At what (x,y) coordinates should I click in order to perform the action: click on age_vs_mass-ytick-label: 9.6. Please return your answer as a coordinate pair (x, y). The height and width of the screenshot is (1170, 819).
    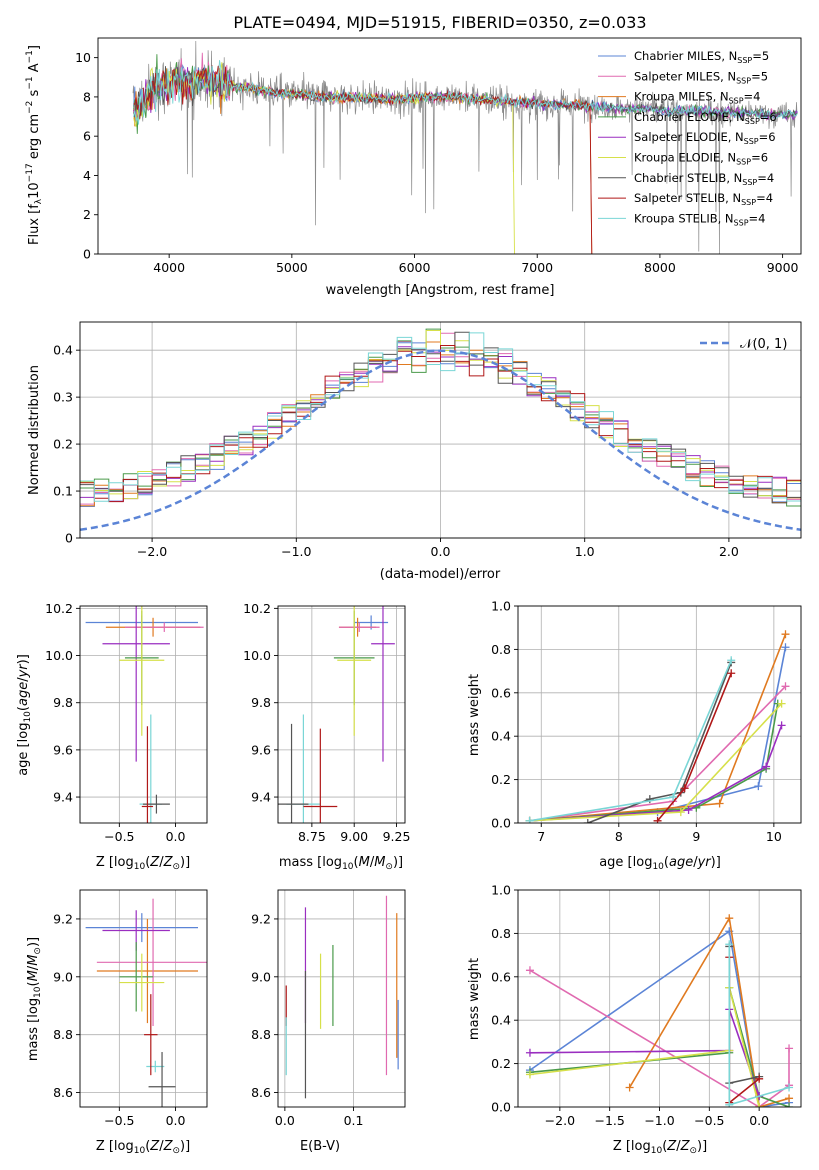
    Looking at the image, I should click on (261, 749).